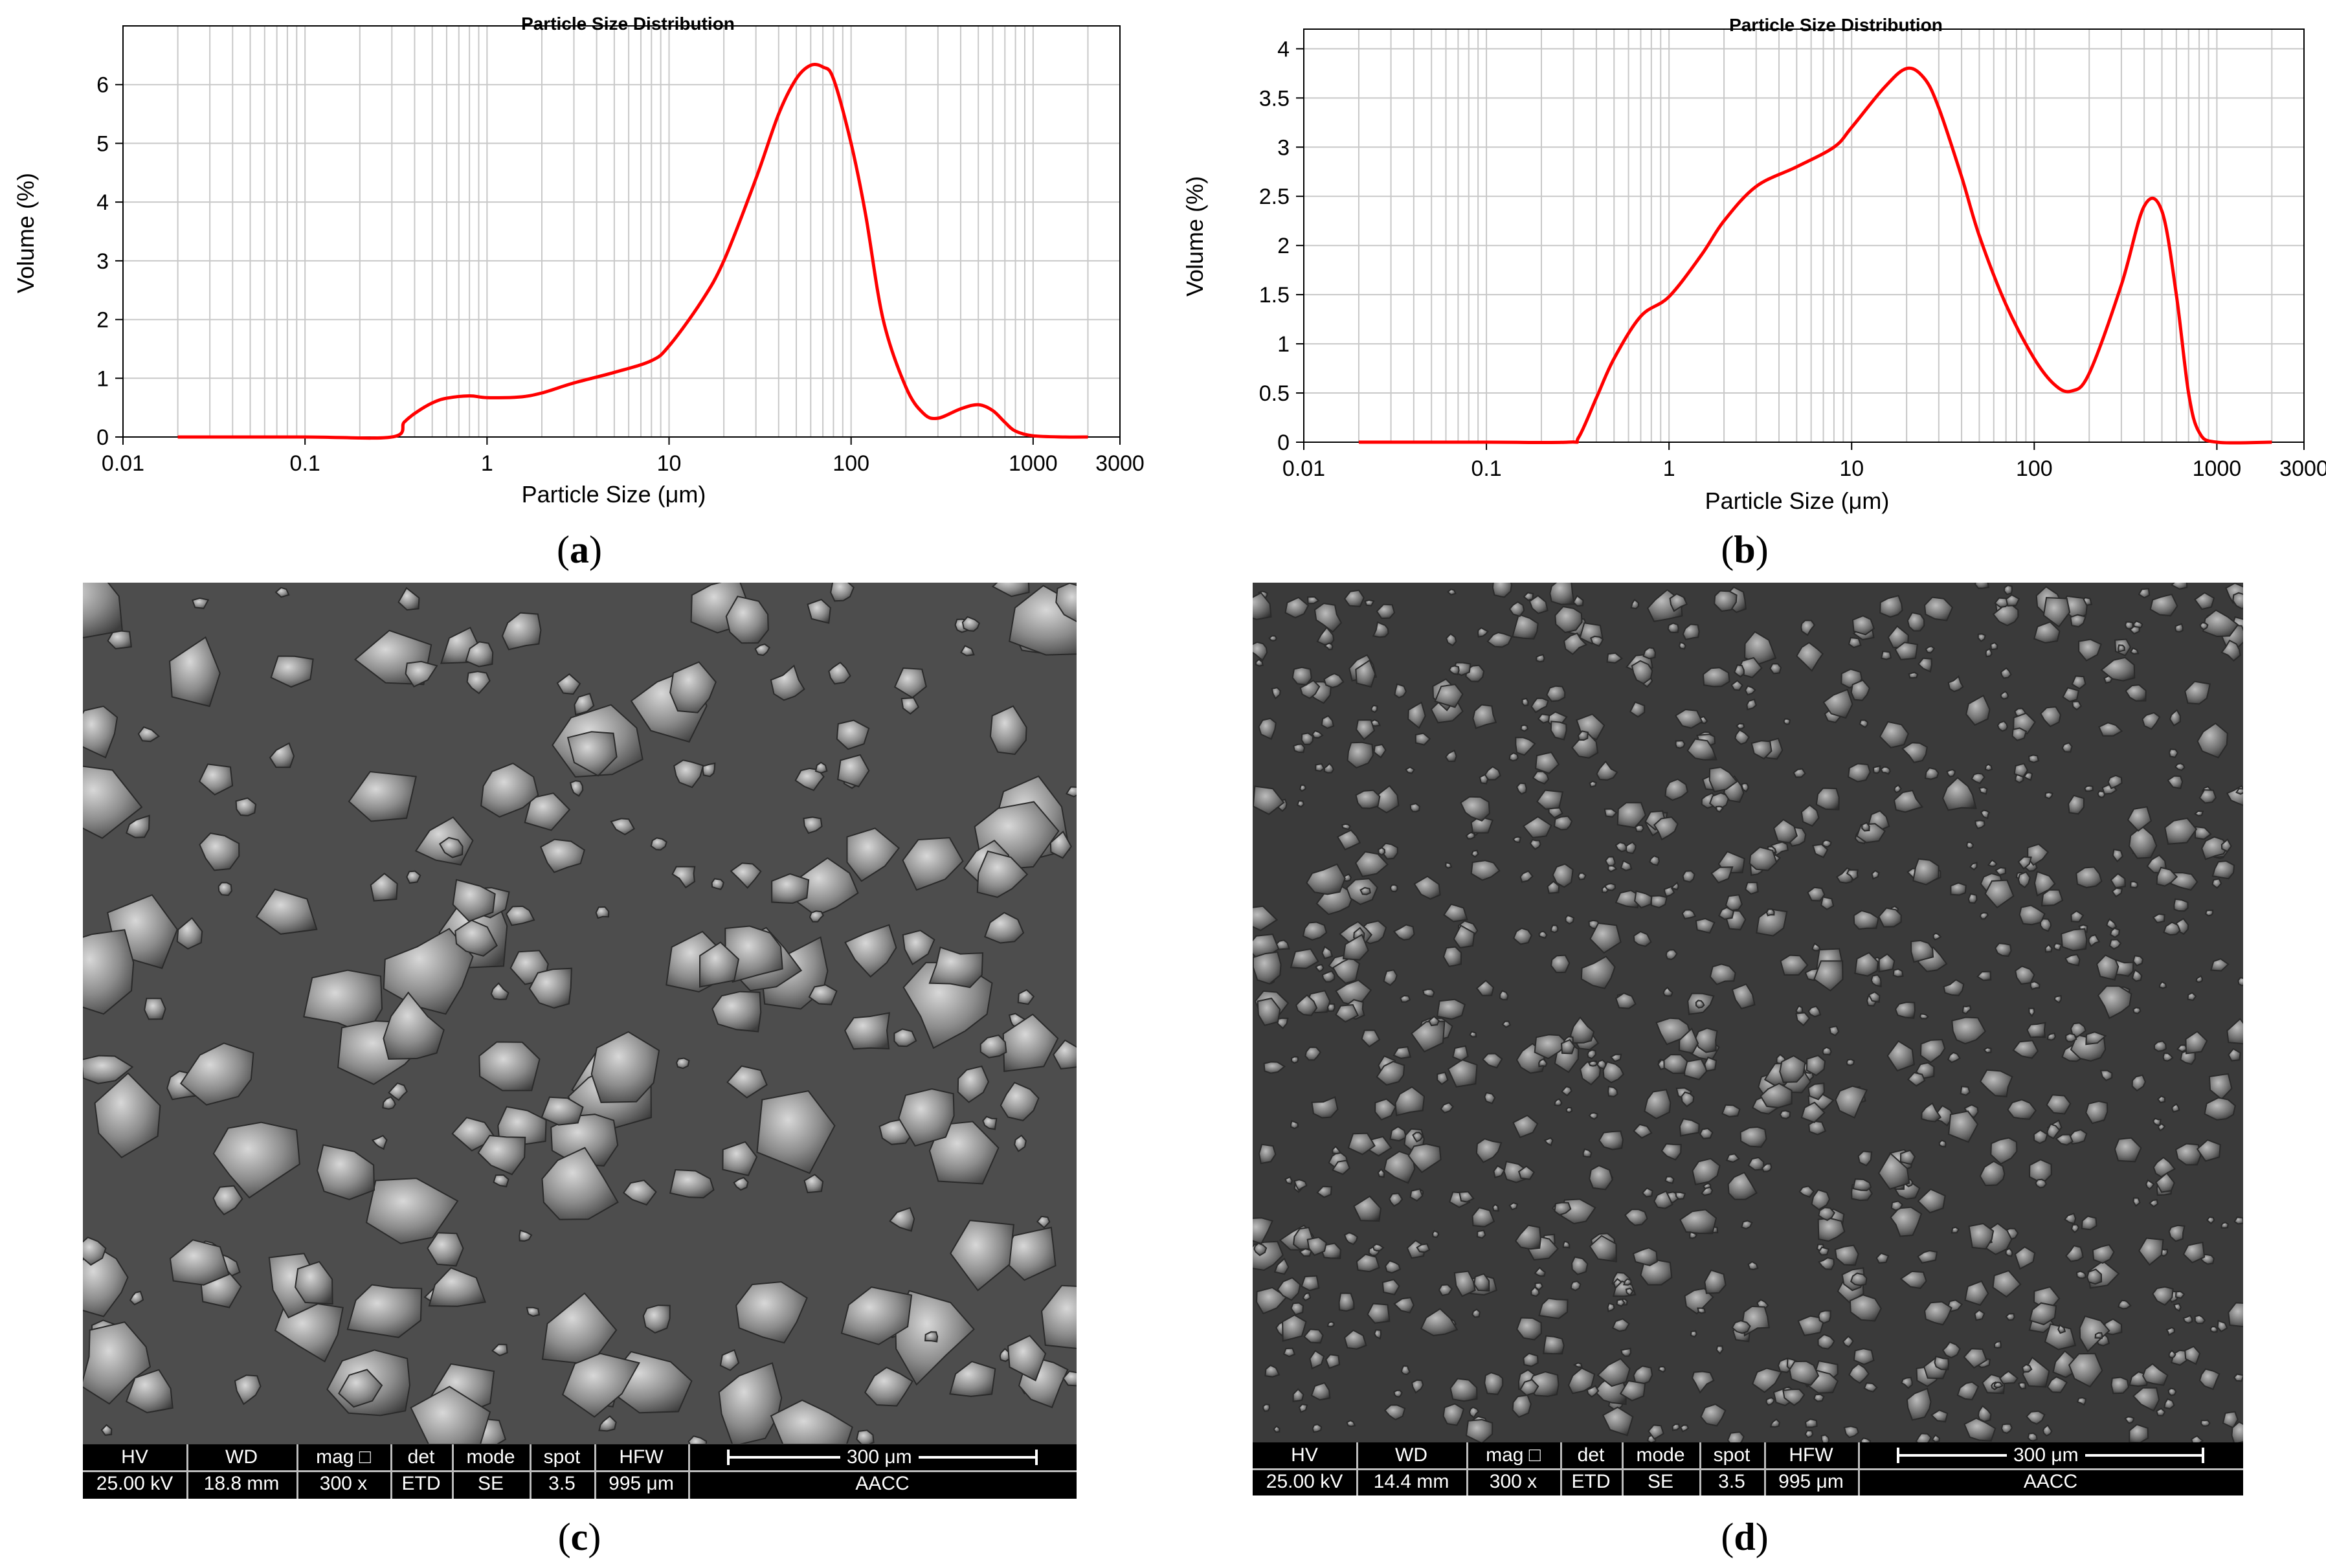  I want to click on caption-a: (a), so click(579, 549).